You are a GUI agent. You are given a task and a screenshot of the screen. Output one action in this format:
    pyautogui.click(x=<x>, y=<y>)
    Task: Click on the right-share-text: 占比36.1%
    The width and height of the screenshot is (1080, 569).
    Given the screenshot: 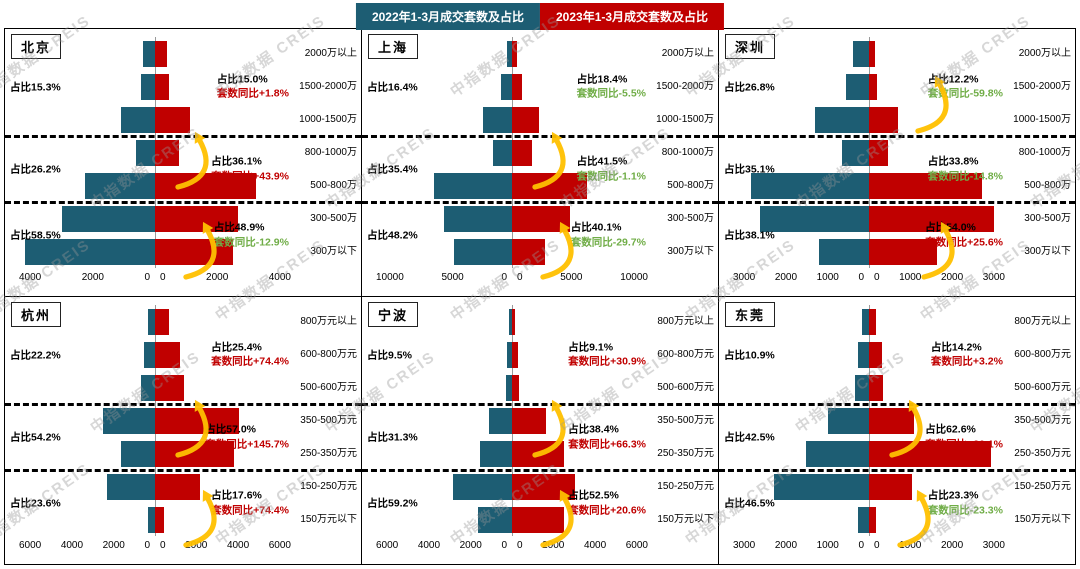 What is the action you would take?
    pyautogui.click(x=236, y=161)
    